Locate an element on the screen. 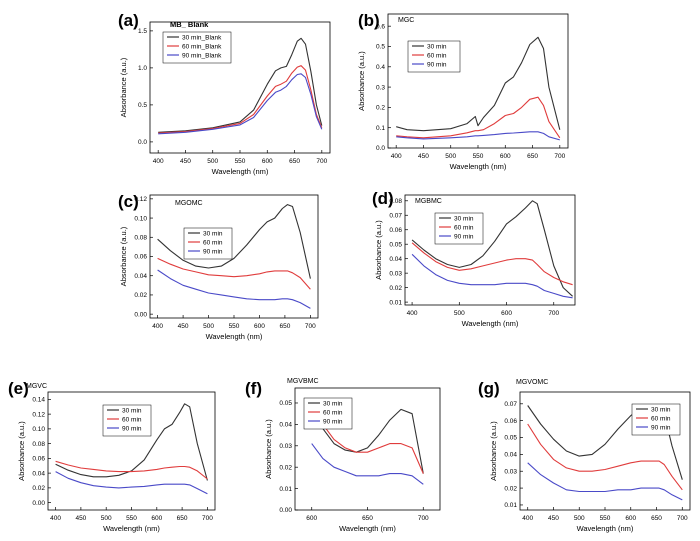 Image resolution: width=700 pixels, height=541 pixels. panel-label: (f) is located at coordinates (253, 388).